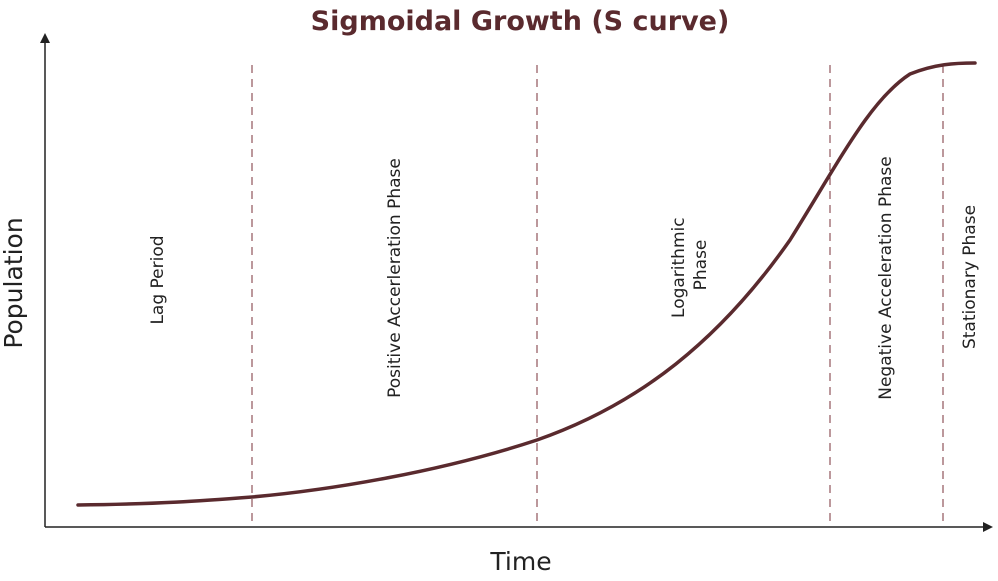  I want to click on phase-label-logarithmic: Logarithmic Phase, so click(690, 265).